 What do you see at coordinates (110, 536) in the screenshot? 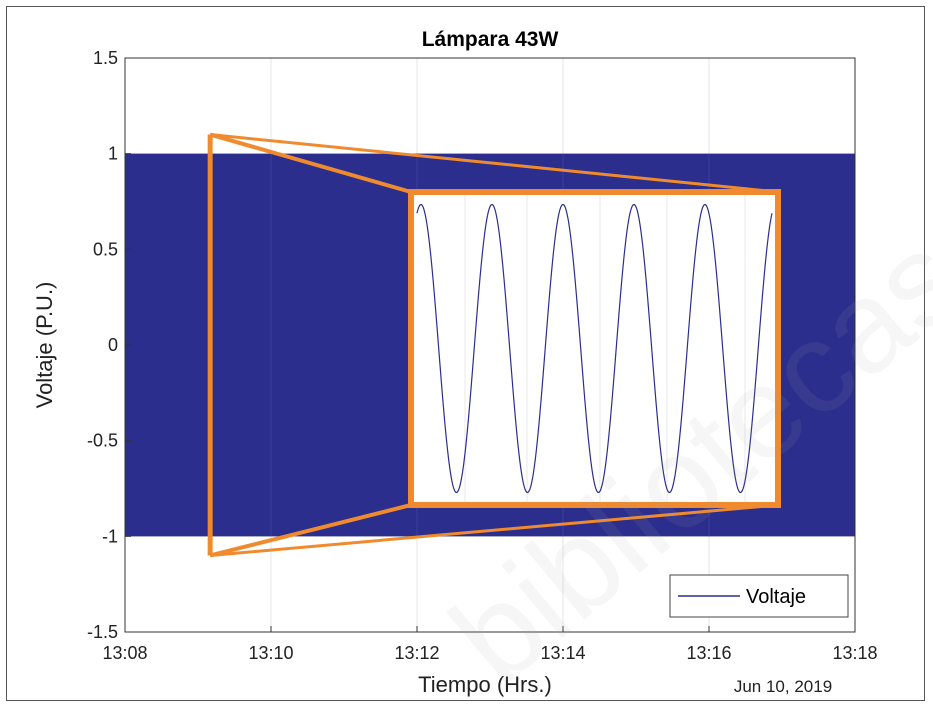
I see `y-tick-label: -1` at bounding box center [110, 536].